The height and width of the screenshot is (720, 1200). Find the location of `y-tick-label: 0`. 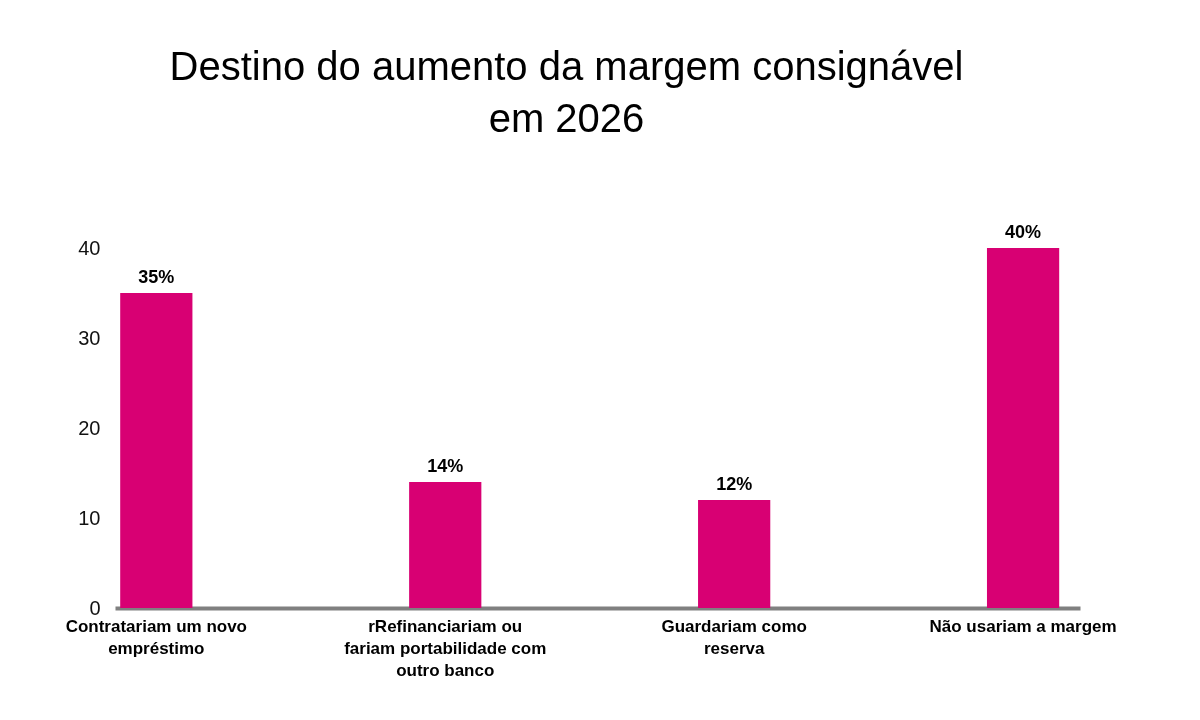

y-tick-label: 0 is located at coordinates (95, 607).